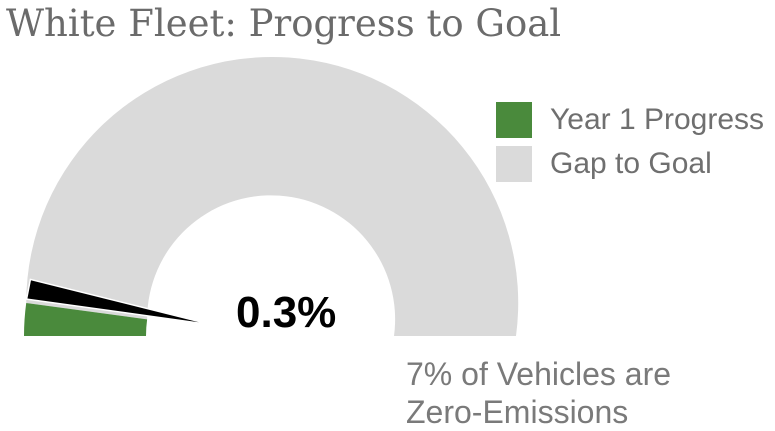  What do you see at coordinates (284, 23) in the screenshot?
I see `chart-title: White Fleet: Progress to Goal` at bounding box center [284, 23].